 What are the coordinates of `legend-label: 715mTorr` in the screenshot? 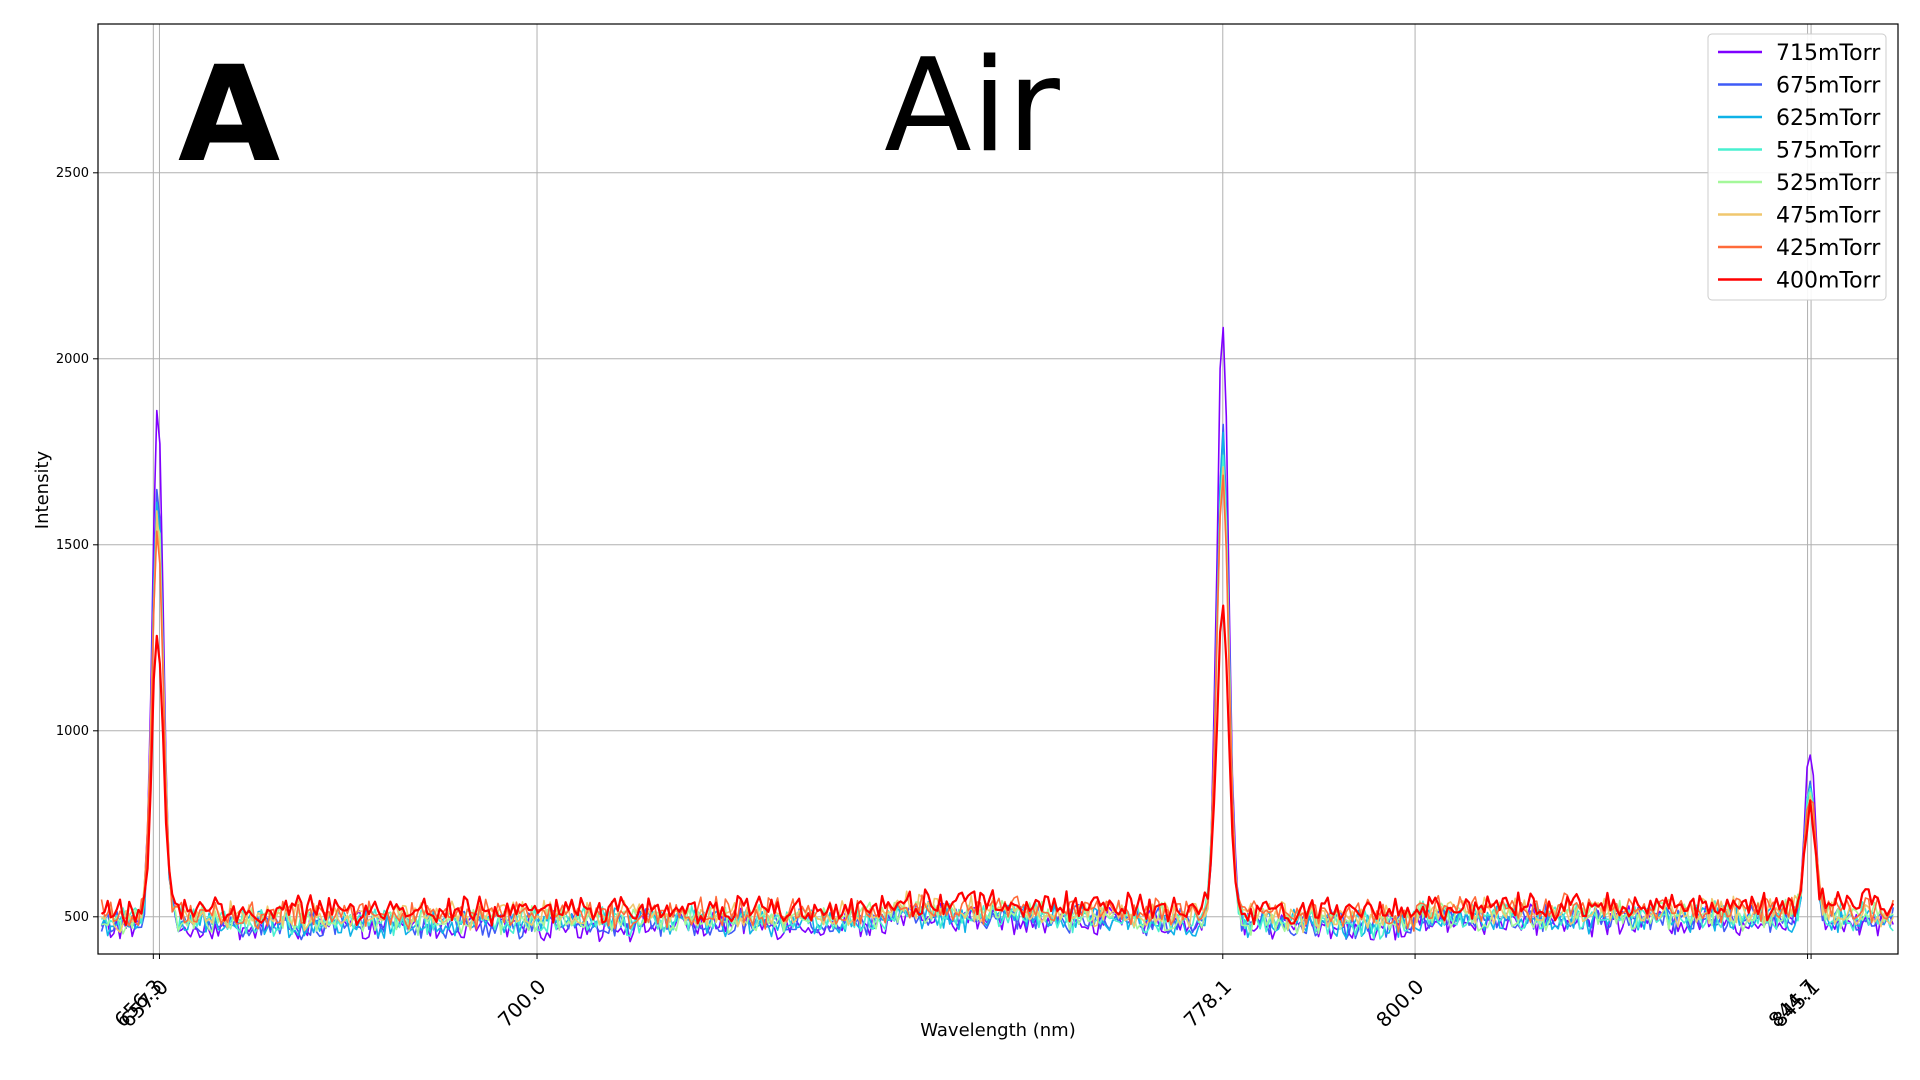 It's located at (1828, 53).